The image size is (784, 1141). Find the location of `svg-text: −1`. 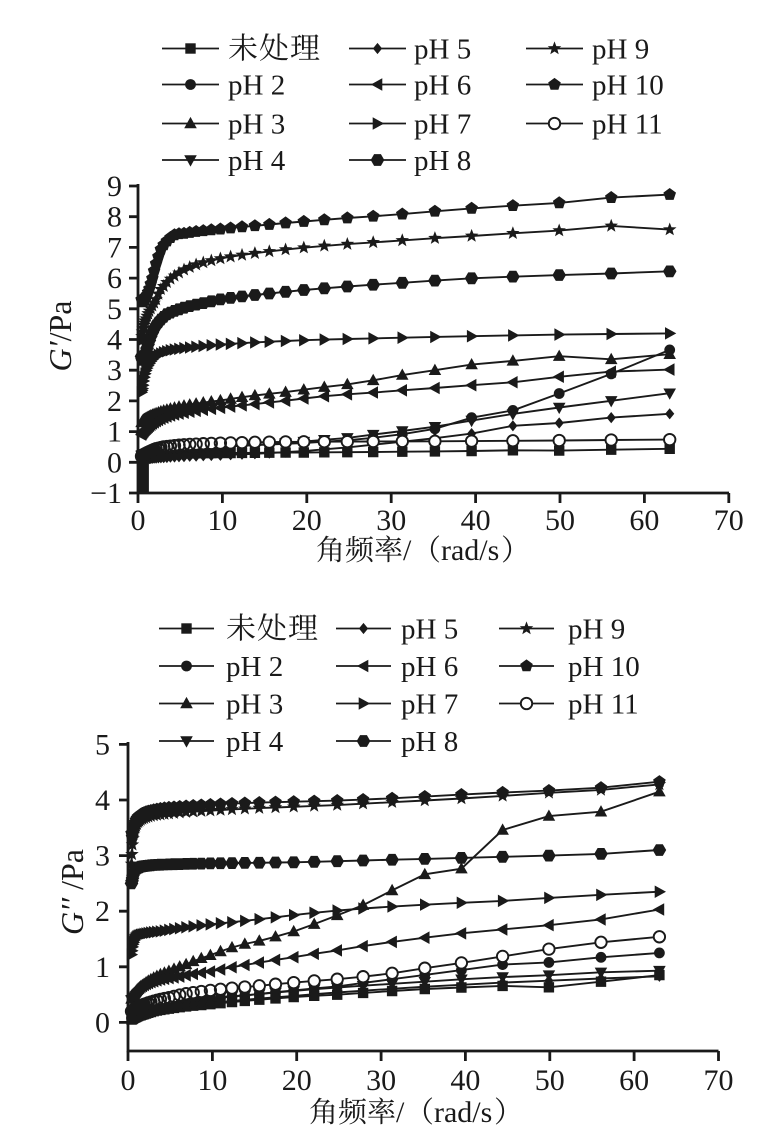

svg-text: −1 is located at coordinates (106, 493).